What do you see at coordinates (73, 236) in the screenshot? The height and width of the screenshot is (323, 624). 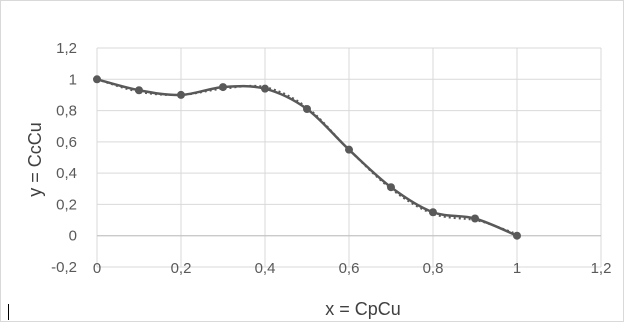 I see `y-tick-label: 0` at bounding box center [73, 236].